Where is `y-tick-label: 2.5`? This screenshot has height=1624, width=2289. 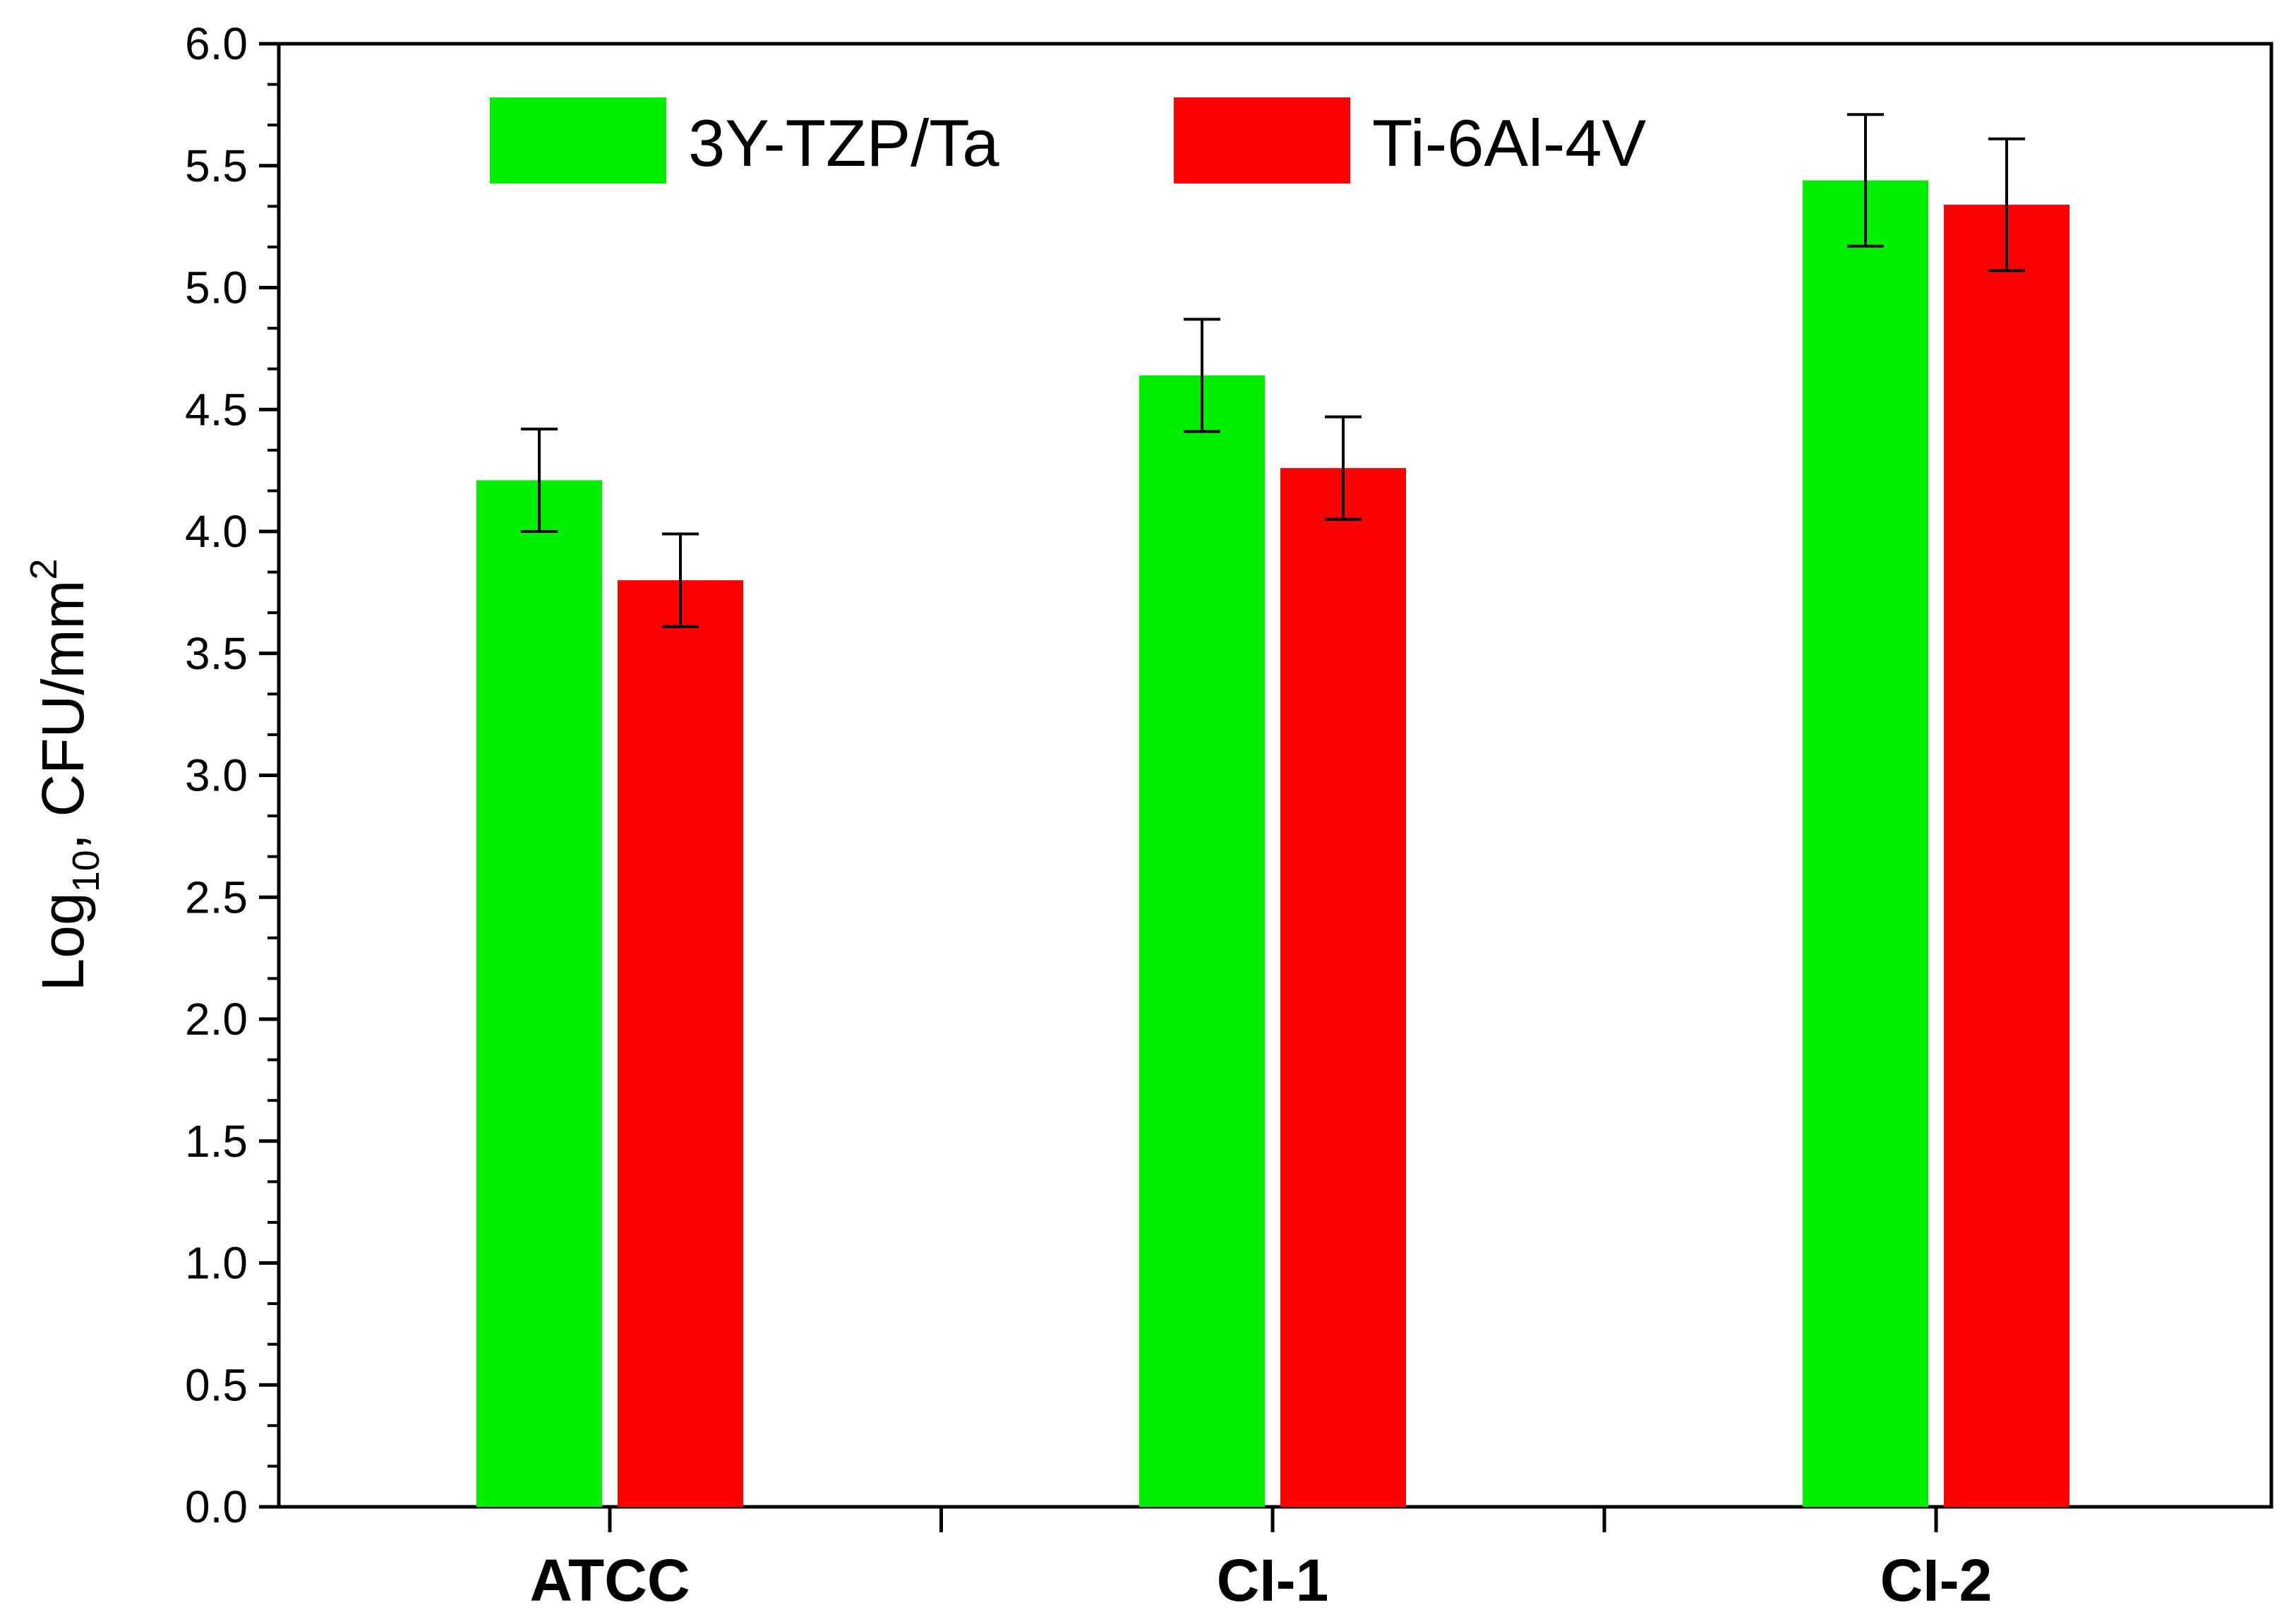
y-tick-label: 2.5 is located at coordinates (217, 897).